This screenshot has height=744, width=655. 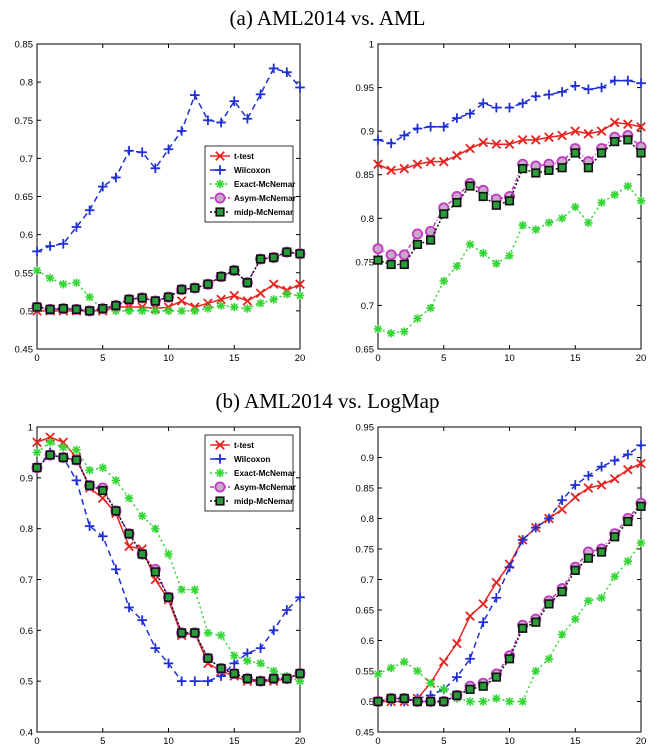 What do you see at coordinates (365, 550) in the screenshot?
I see `y-tick-label: 0.75` at bounding box center [365, 550].